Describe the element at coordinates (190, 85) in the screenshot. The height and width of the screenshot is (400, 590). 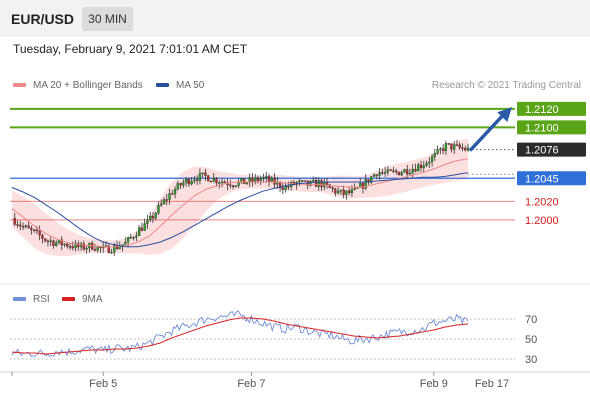
I see `ma50-legend-label: MA 50` at that location.